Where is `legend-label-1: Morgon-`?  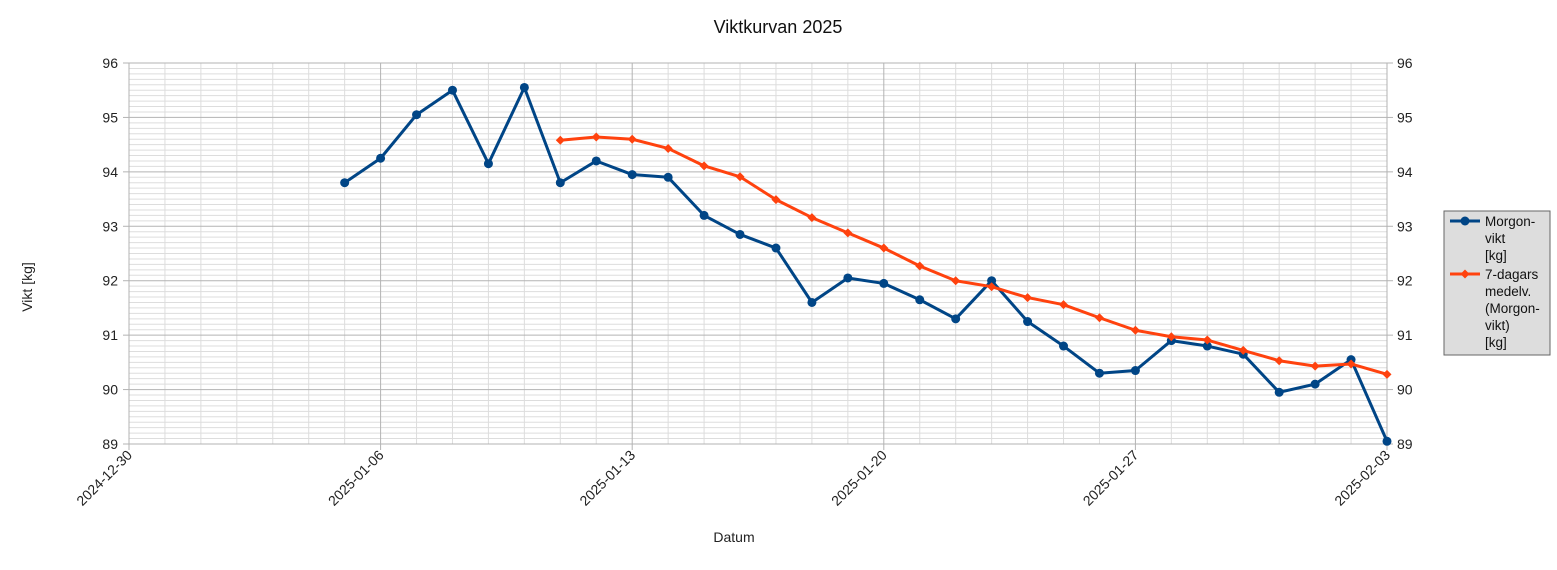 legend-label-1: Morgon- is located at coordinates (1510, 221).